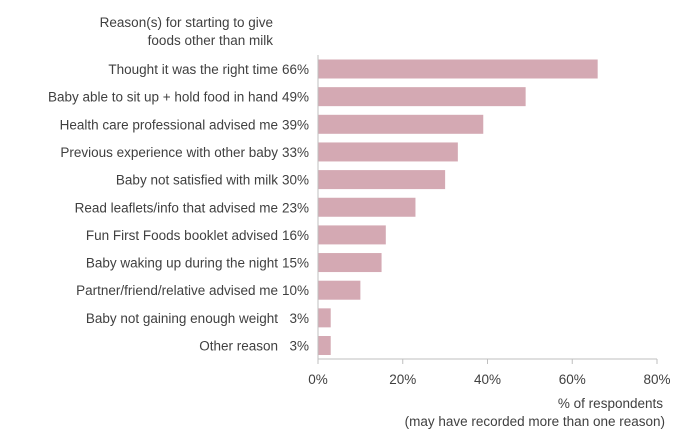 Image resolution: width=679 pixels, height=441 pixels. Describe the element at coordinates (176, 207) in the screenshot. I see `category-label: Read leaflets/info that advised me` at that location.